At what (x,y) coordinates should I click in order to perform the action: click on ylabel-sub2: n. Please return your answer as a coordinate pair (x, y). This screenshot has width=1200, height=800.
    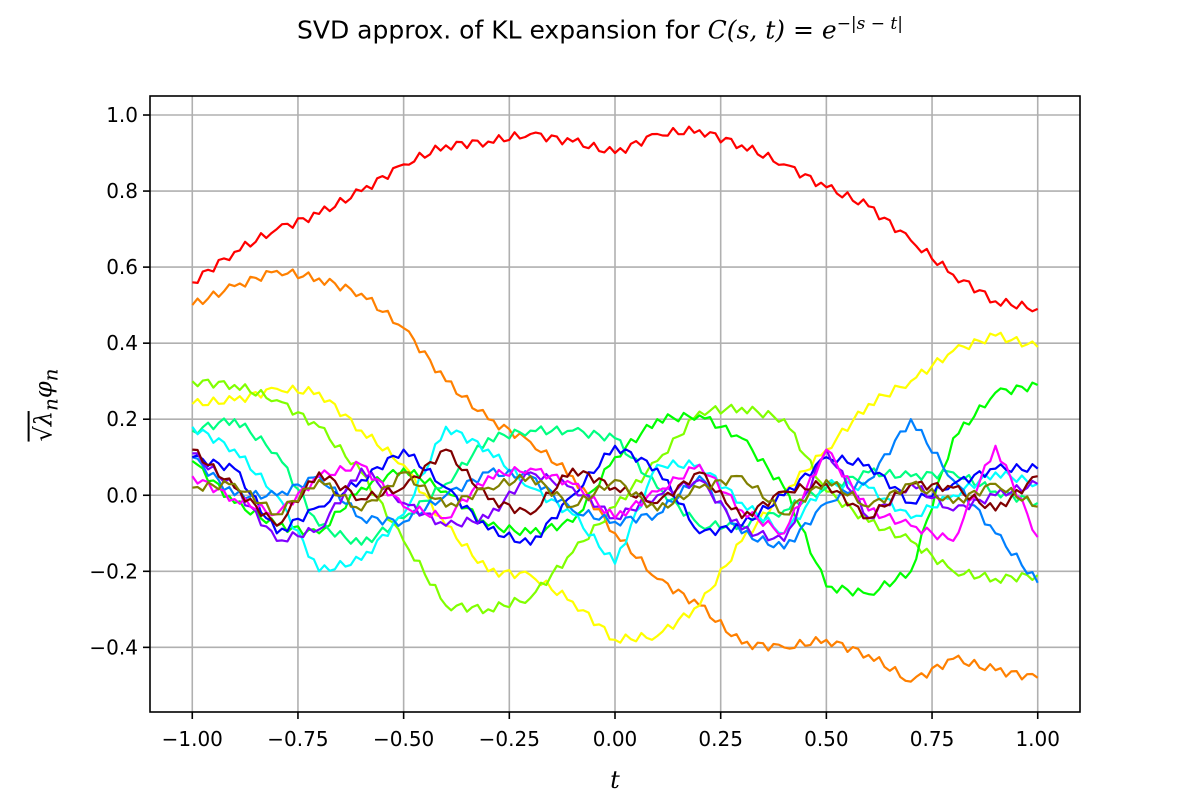
    Looking at the image, I should click on (50, 375).